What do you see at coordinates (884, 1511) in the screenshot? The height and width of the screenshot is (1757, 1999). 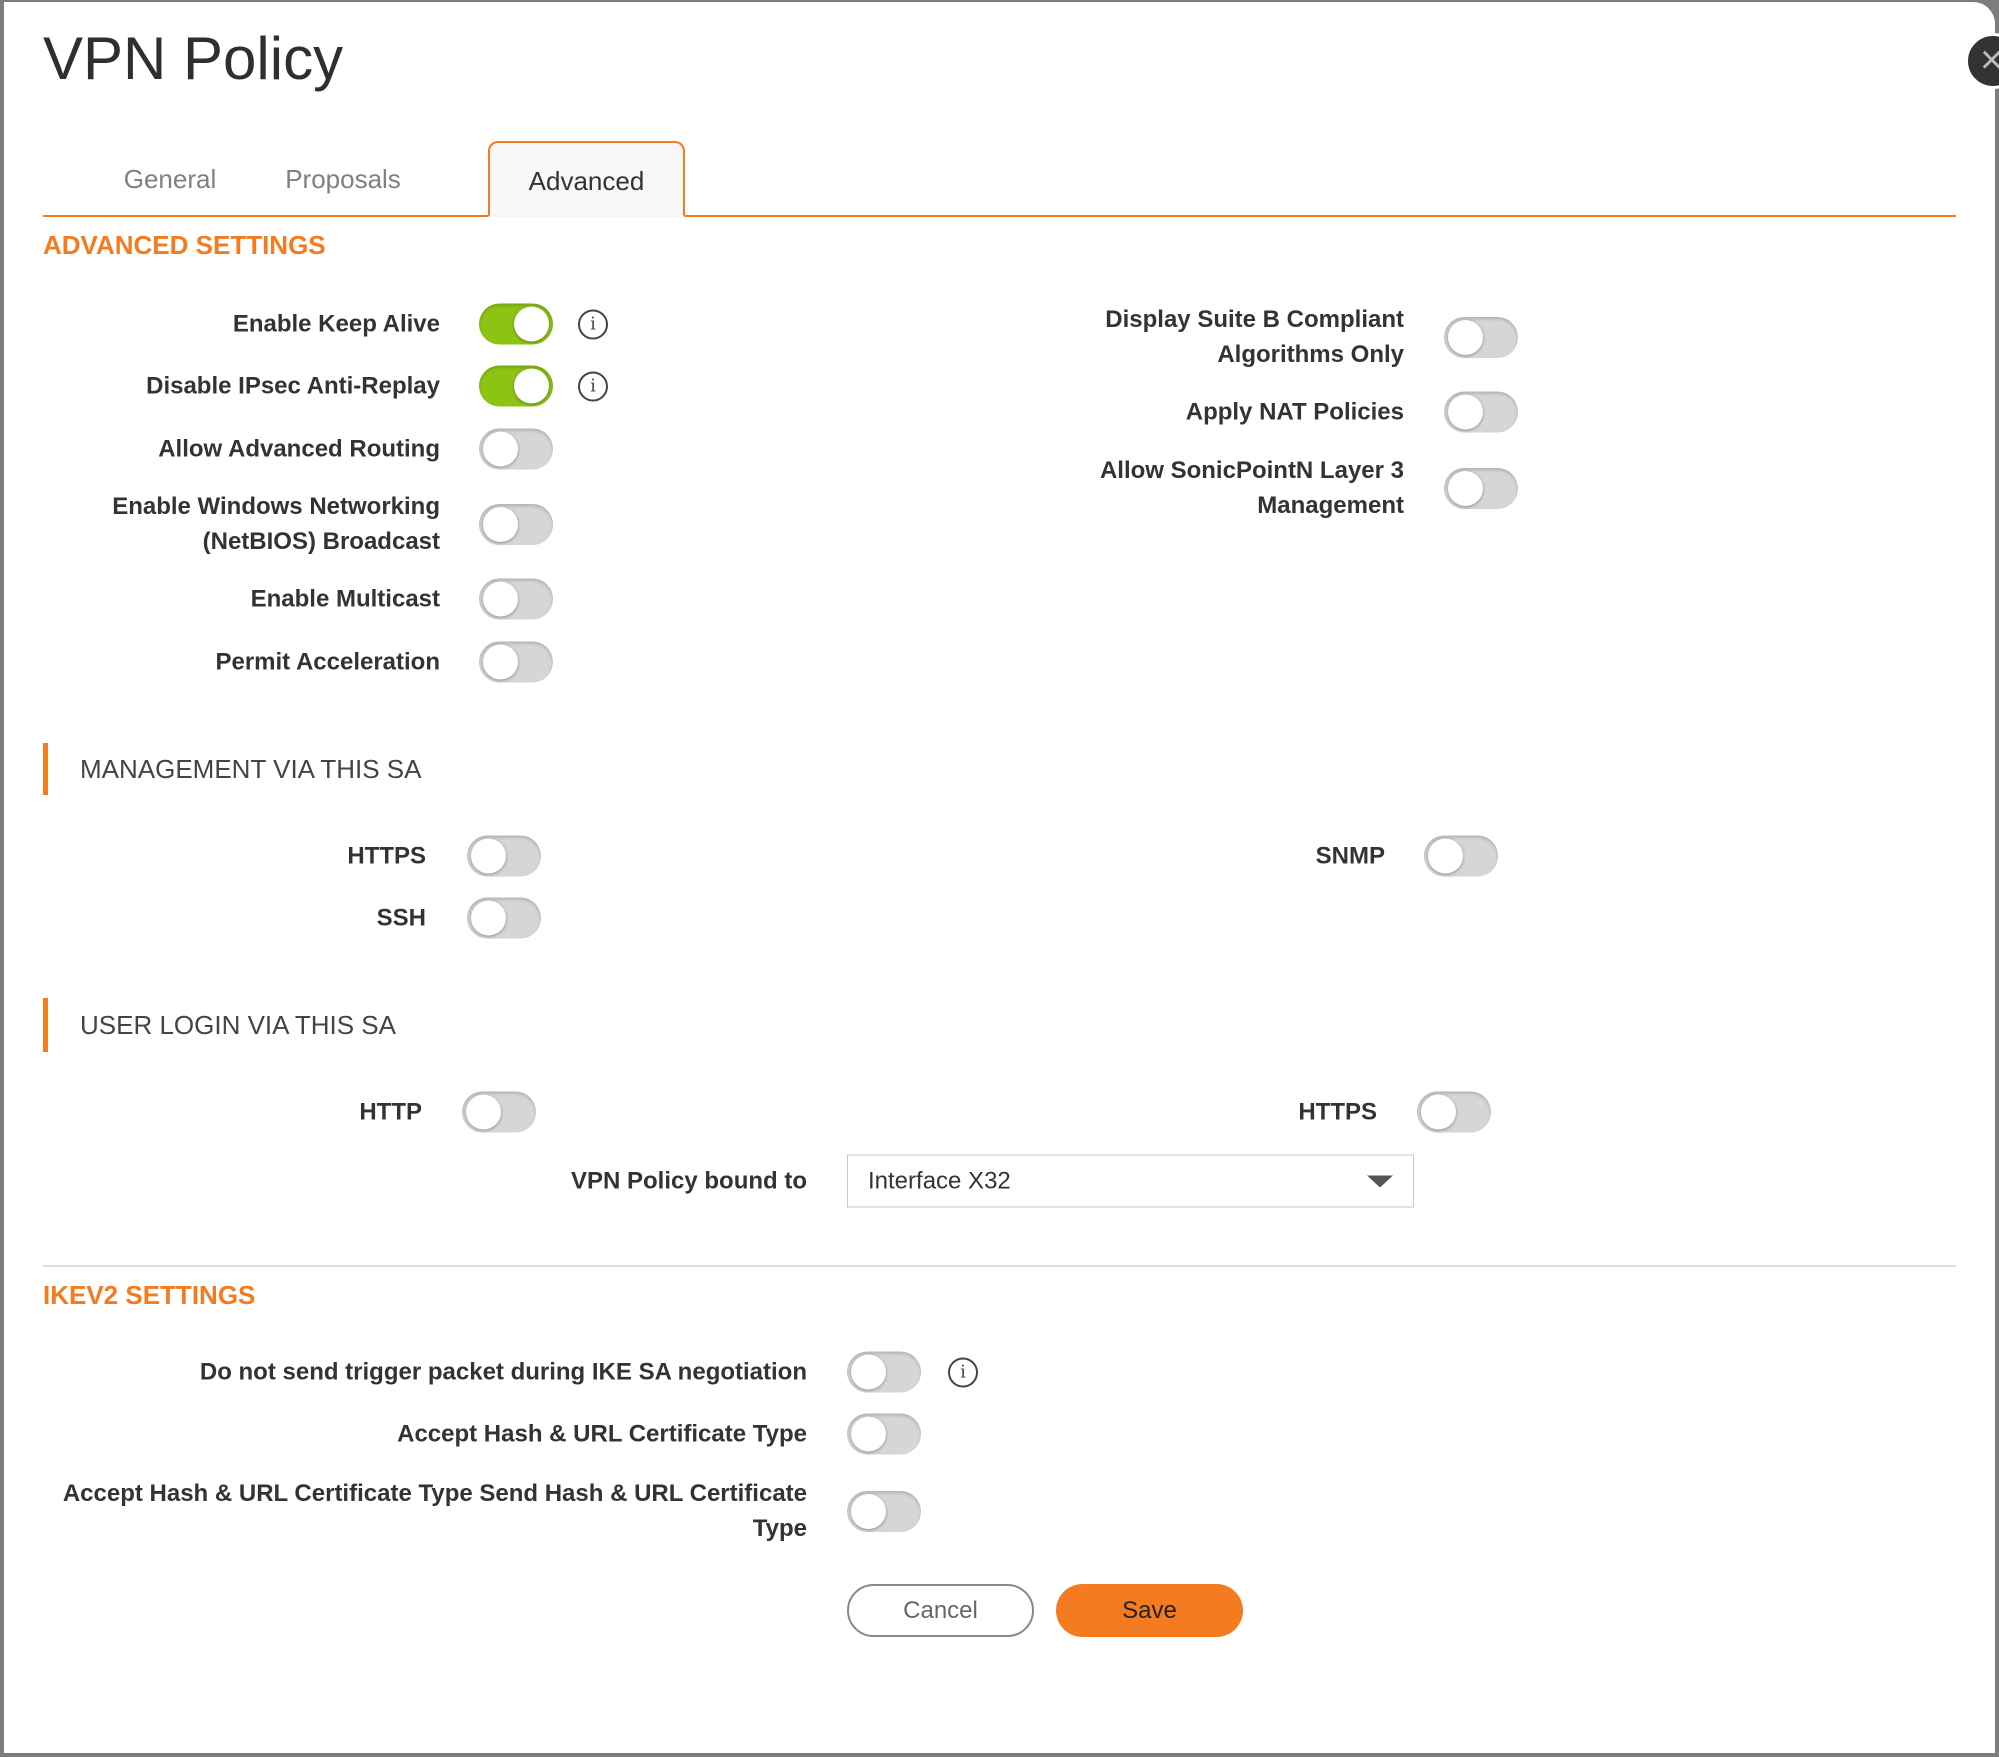 I see `send-hash-url-toggle` at bounding box center [884, 1511].